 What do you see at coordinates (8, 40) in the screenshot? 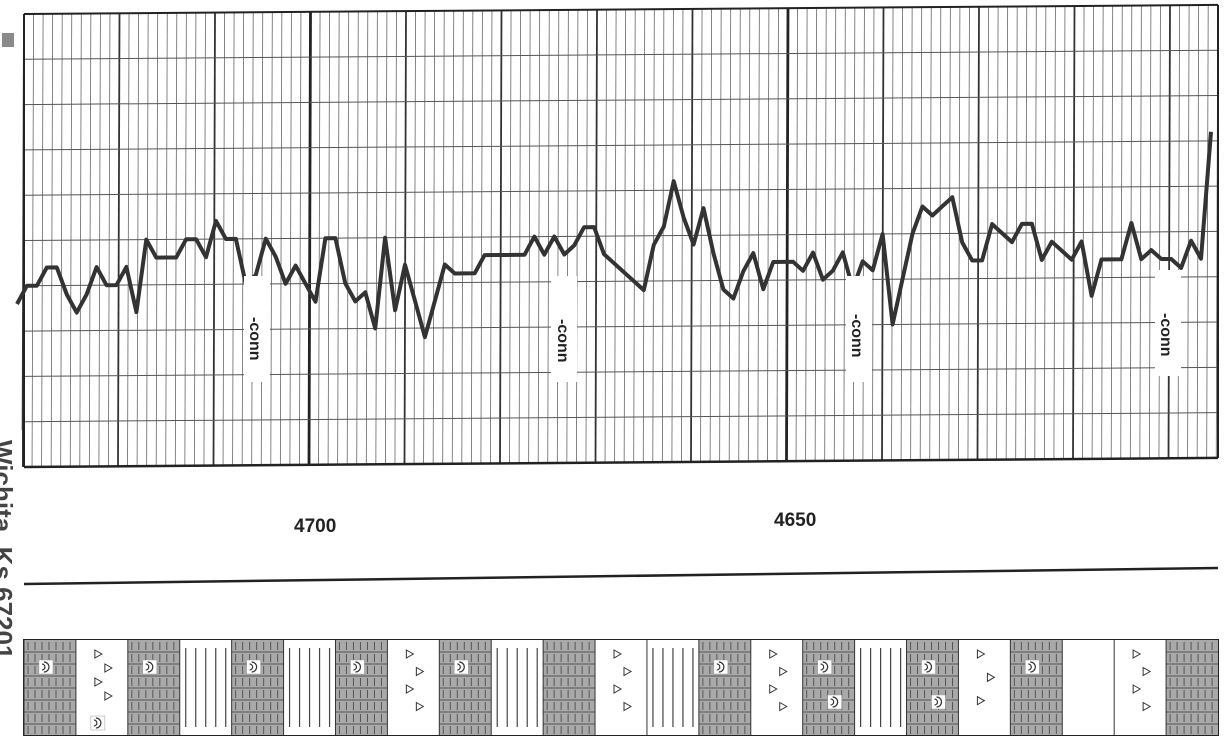
I see `marker-square-icon` at bounding box center [8, 40].